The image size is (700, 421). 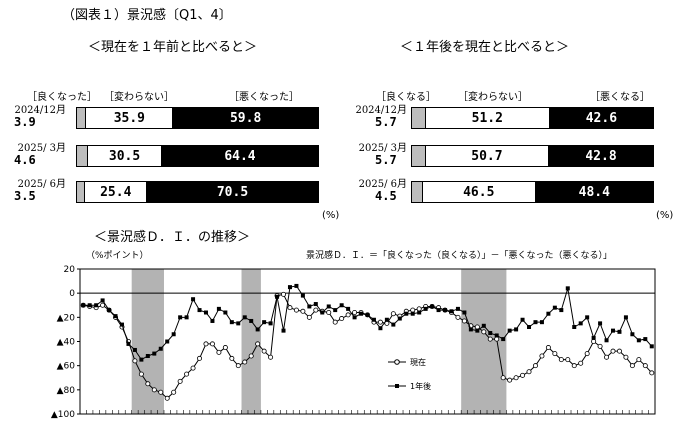 What do you see at coordinates (62, 97) in the screenshot?
I see `left-header-good: ［良くなった］` at bounding box center [62, 97].